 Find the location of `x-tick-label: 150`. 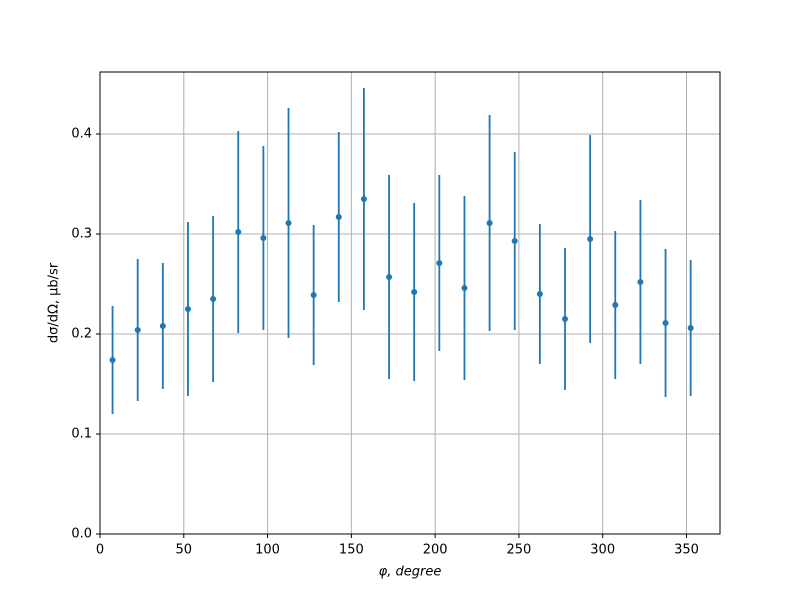

x-tick-label: 150 is located at coordinates (351, 550).